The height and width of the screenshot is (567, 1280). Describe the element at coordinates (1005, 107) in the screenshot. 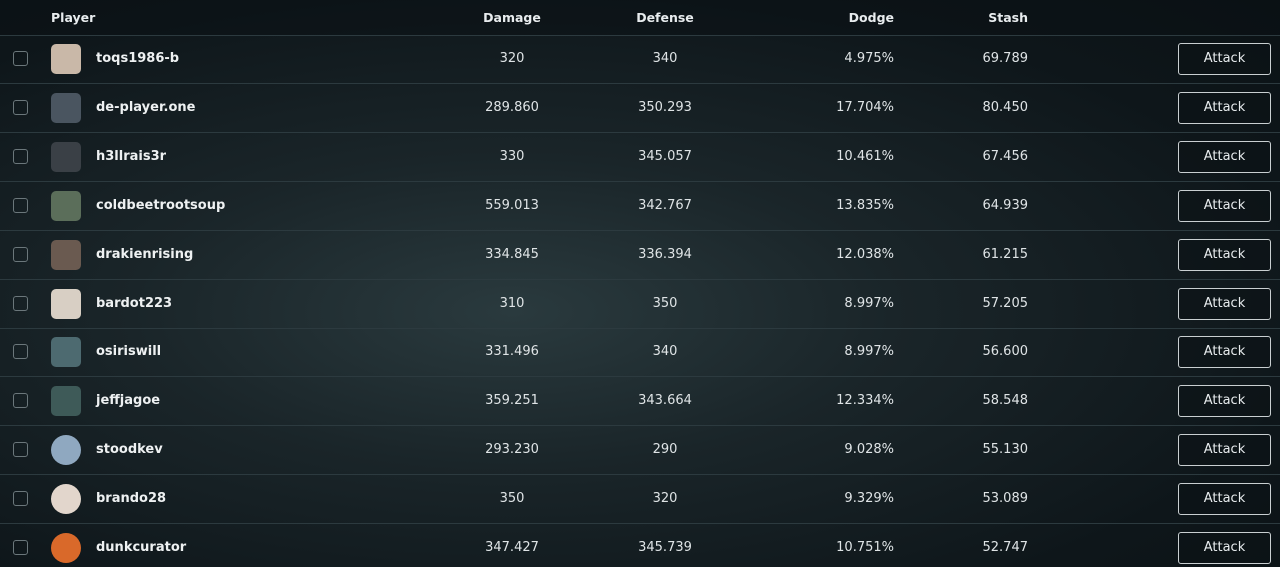

I see `stash: 80.450` at that location.